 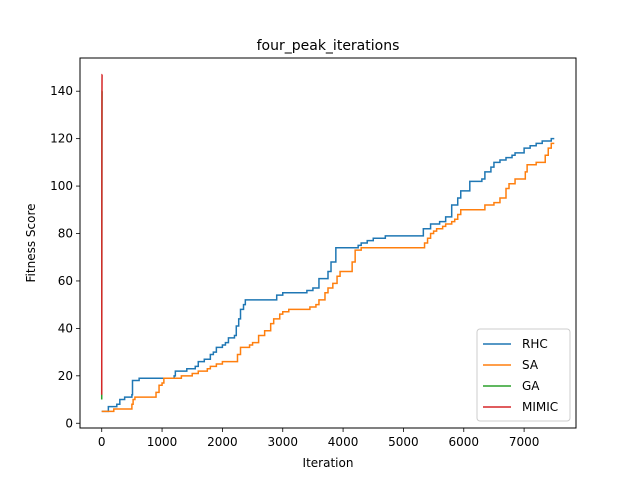 What do you see at coordinates (343, 442) in the screenshot?
I see `x-tick-label: 4000` at bounding box center [343, 442].